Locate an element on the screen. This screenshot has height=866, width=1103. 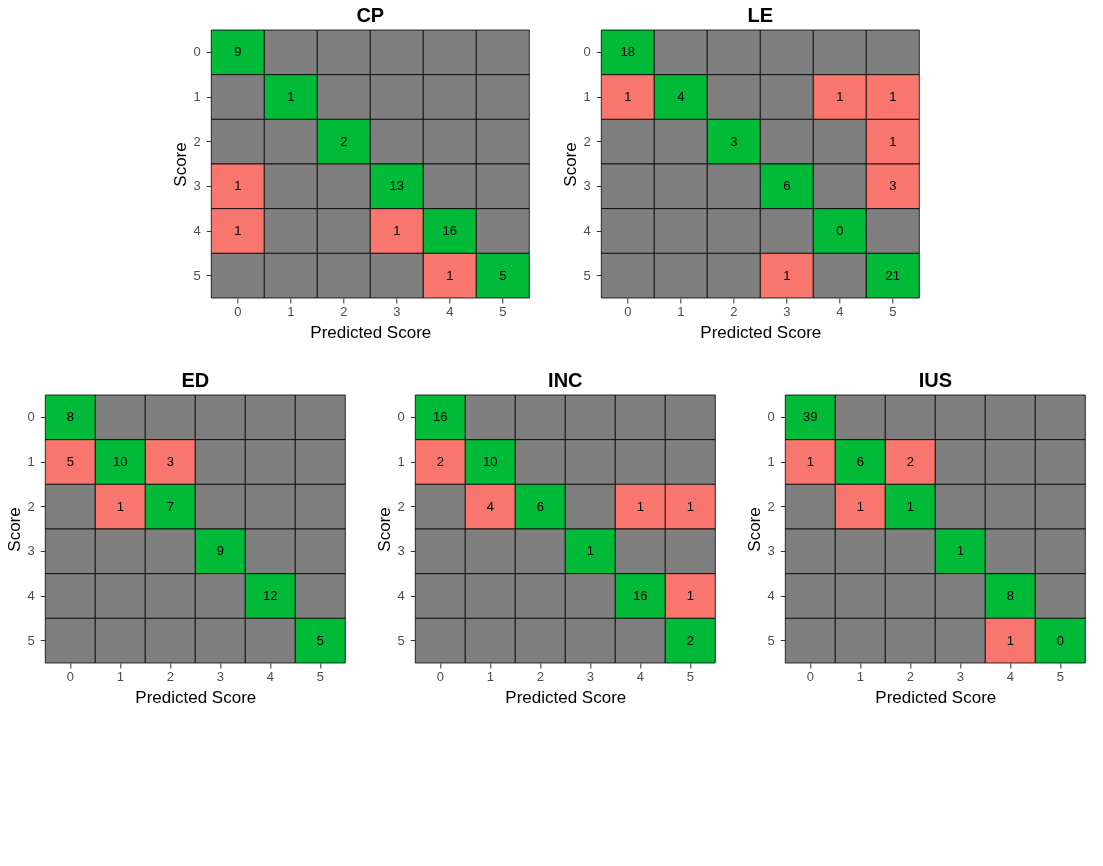
data-label: 8 is located at coordinates (1010, 595).